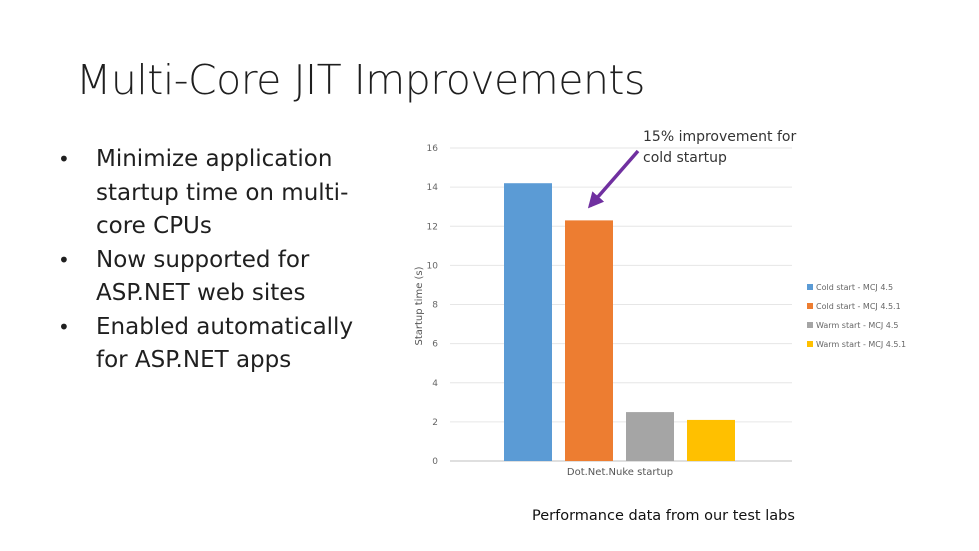 This screenshot has height=551, width=979. Describe the element at coordinates (854, 287) in the screenshot. I see `legend-label: Cold start - MCJ 4.5` at that location.